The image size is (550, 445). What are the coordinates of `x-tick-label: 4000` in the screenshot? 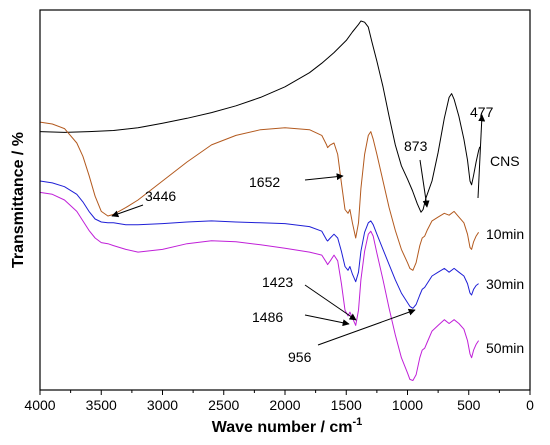 It's located at (39, 405).